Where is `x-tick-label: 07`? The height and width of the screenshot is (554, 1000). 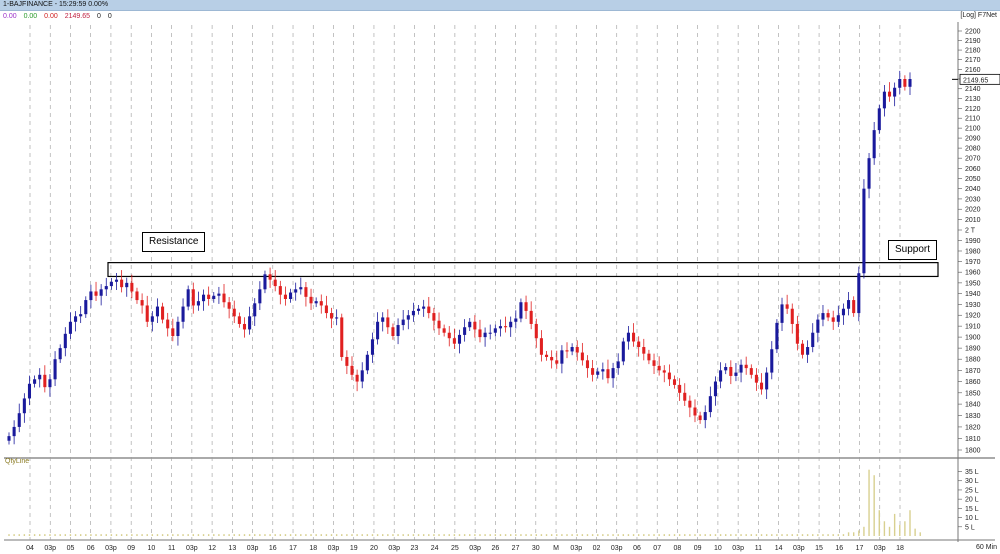 x-tick-label: 07 is located at coordinates (657, 548).